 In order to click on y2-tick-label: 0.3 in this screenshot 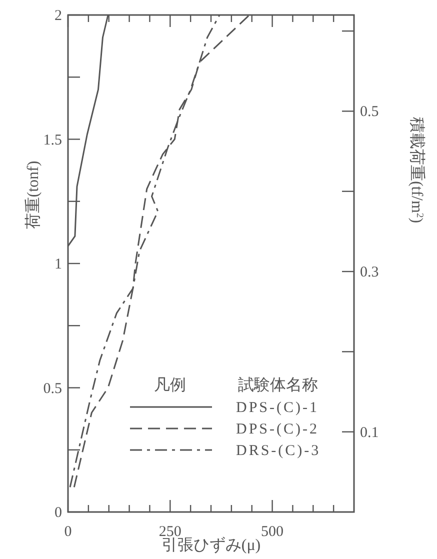, I will do `click(369, 272)`.